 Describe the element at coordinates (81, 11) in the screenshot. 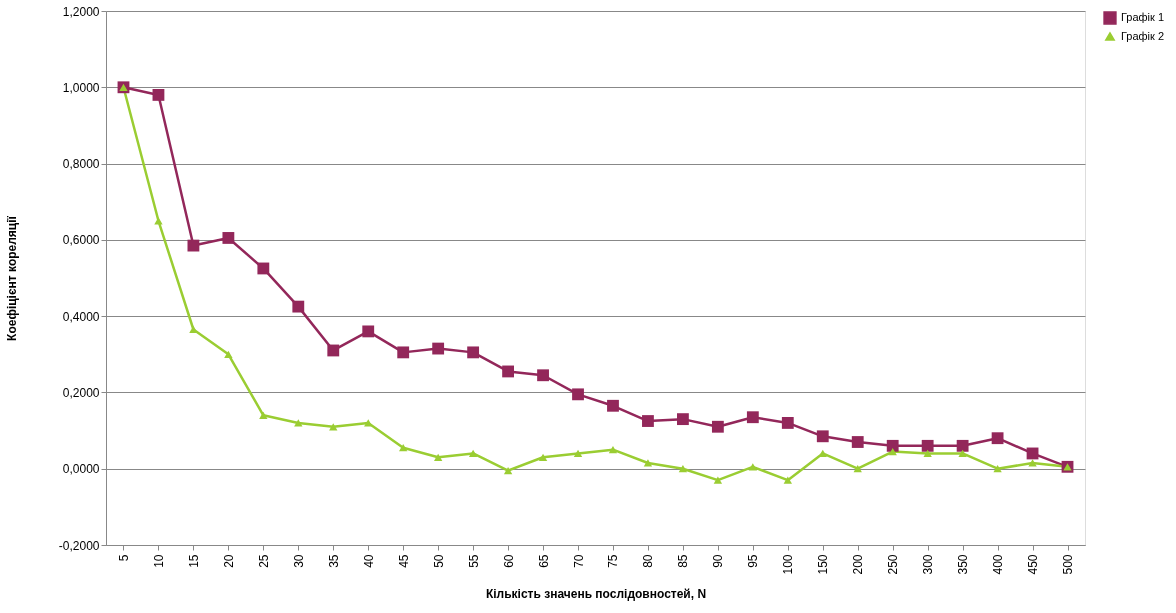

I see `y-tick-label: 1,2000` at that location.